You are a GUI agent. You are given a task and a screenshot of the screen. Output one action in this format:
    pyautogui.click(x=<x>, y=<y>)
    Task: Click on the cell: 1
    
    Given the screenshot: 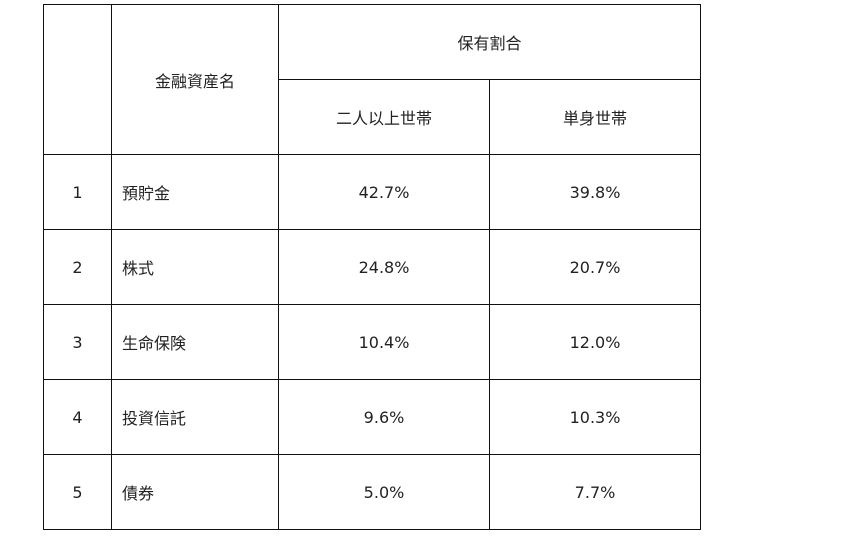 What is the action you would take?
    pyautogui.click(x=77, y=192)
    